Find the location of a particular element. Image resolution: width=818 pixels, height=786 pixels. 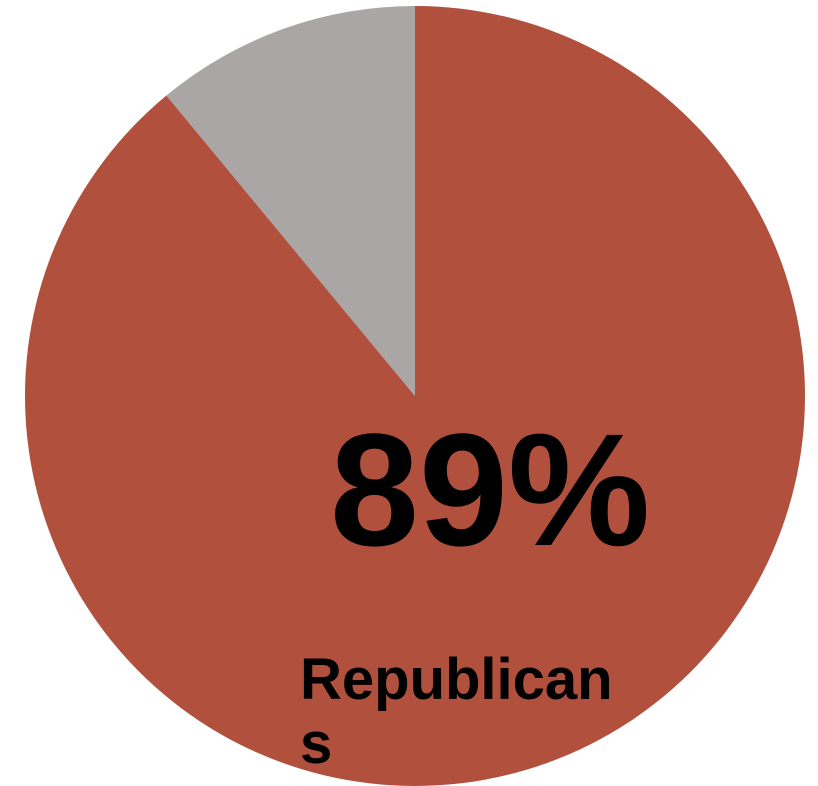

category-label-republicans: Republican s is located at coordinates (475, 712).